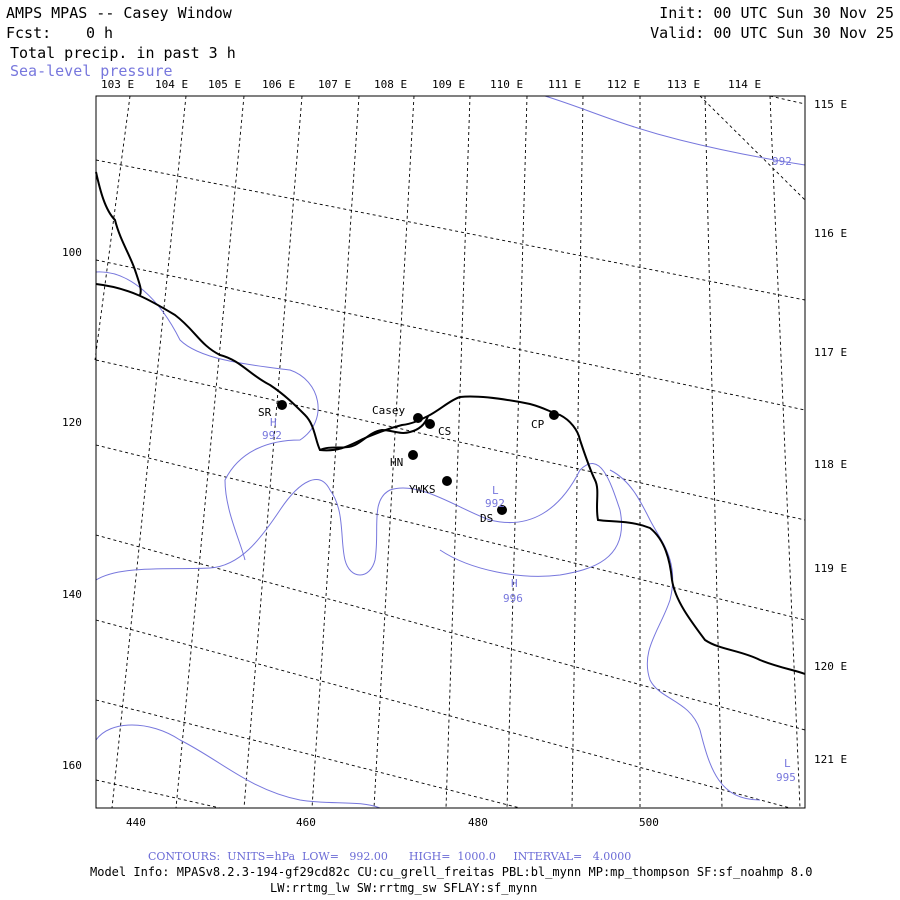 This screenshot has height=900, width=900. What do you see at coordinates (502, 510) in the screenshot?
I see `station-marker-ds` at bounding box center [502, 510].